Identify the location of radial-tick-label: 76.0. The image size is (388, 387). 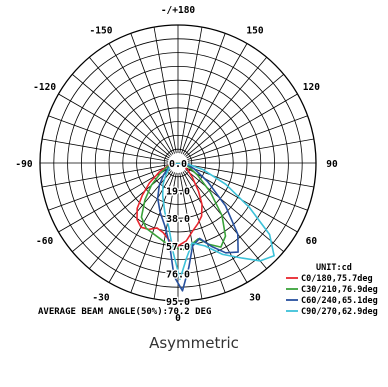
(178, 274).